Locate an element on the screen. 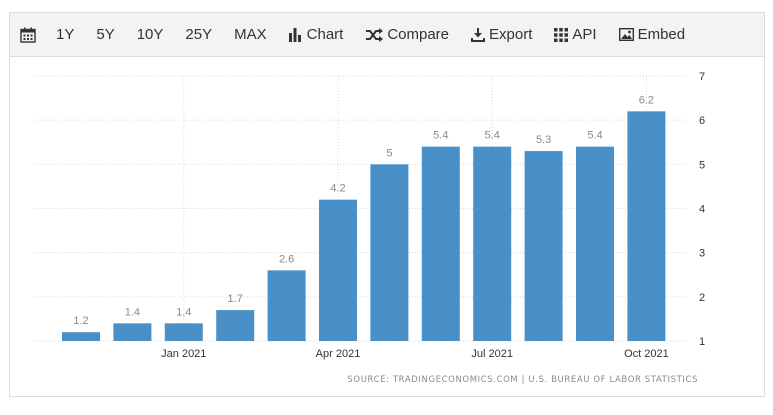 Image resolution: width=773 pixels, height=415 pixels. image-icon is located at coordinates (626, 34).